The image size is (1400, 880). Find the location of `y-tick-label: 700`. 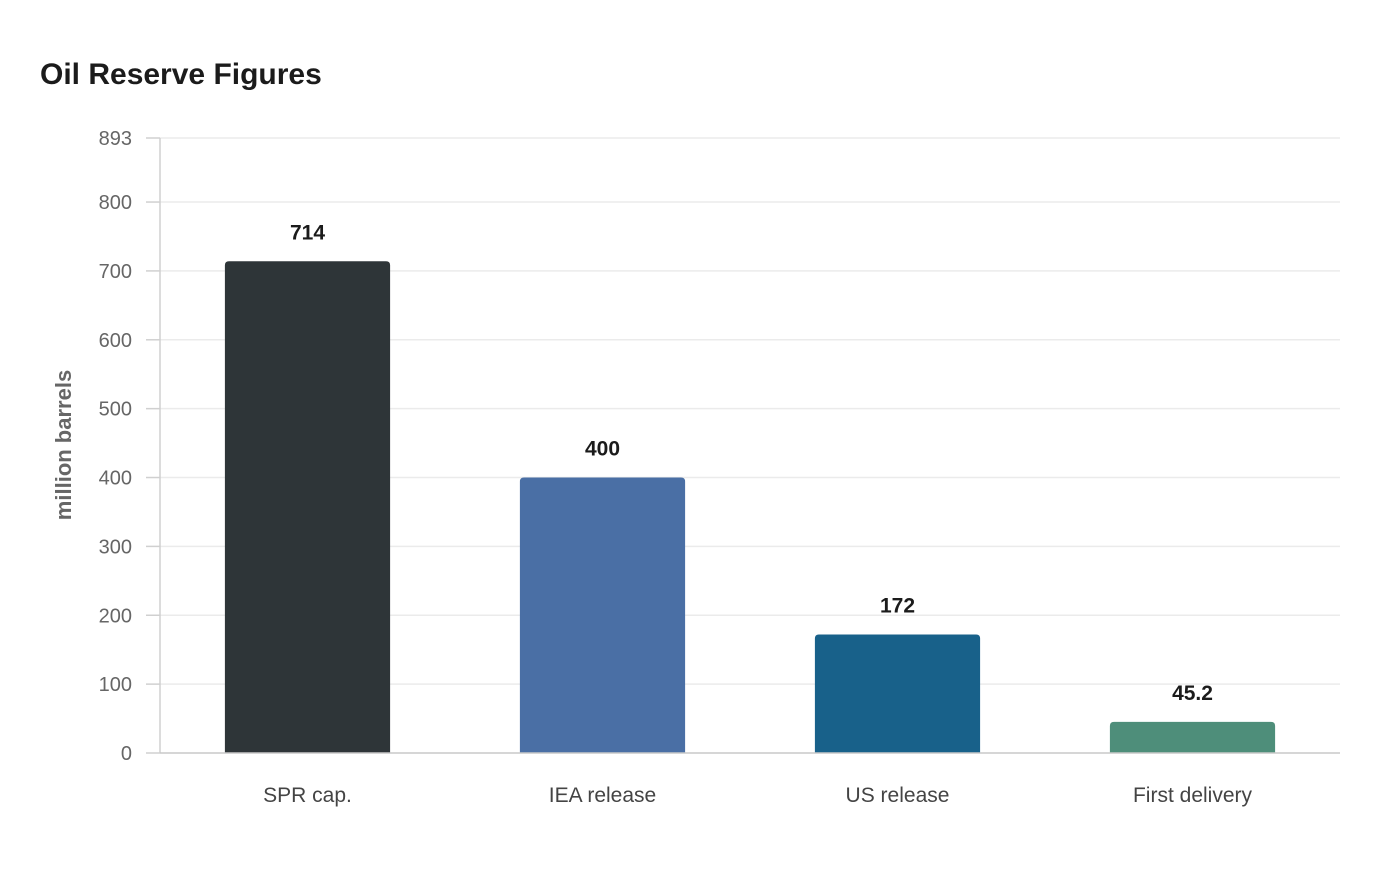

y-tick-label: 700 is located at coordinates (115, 272).